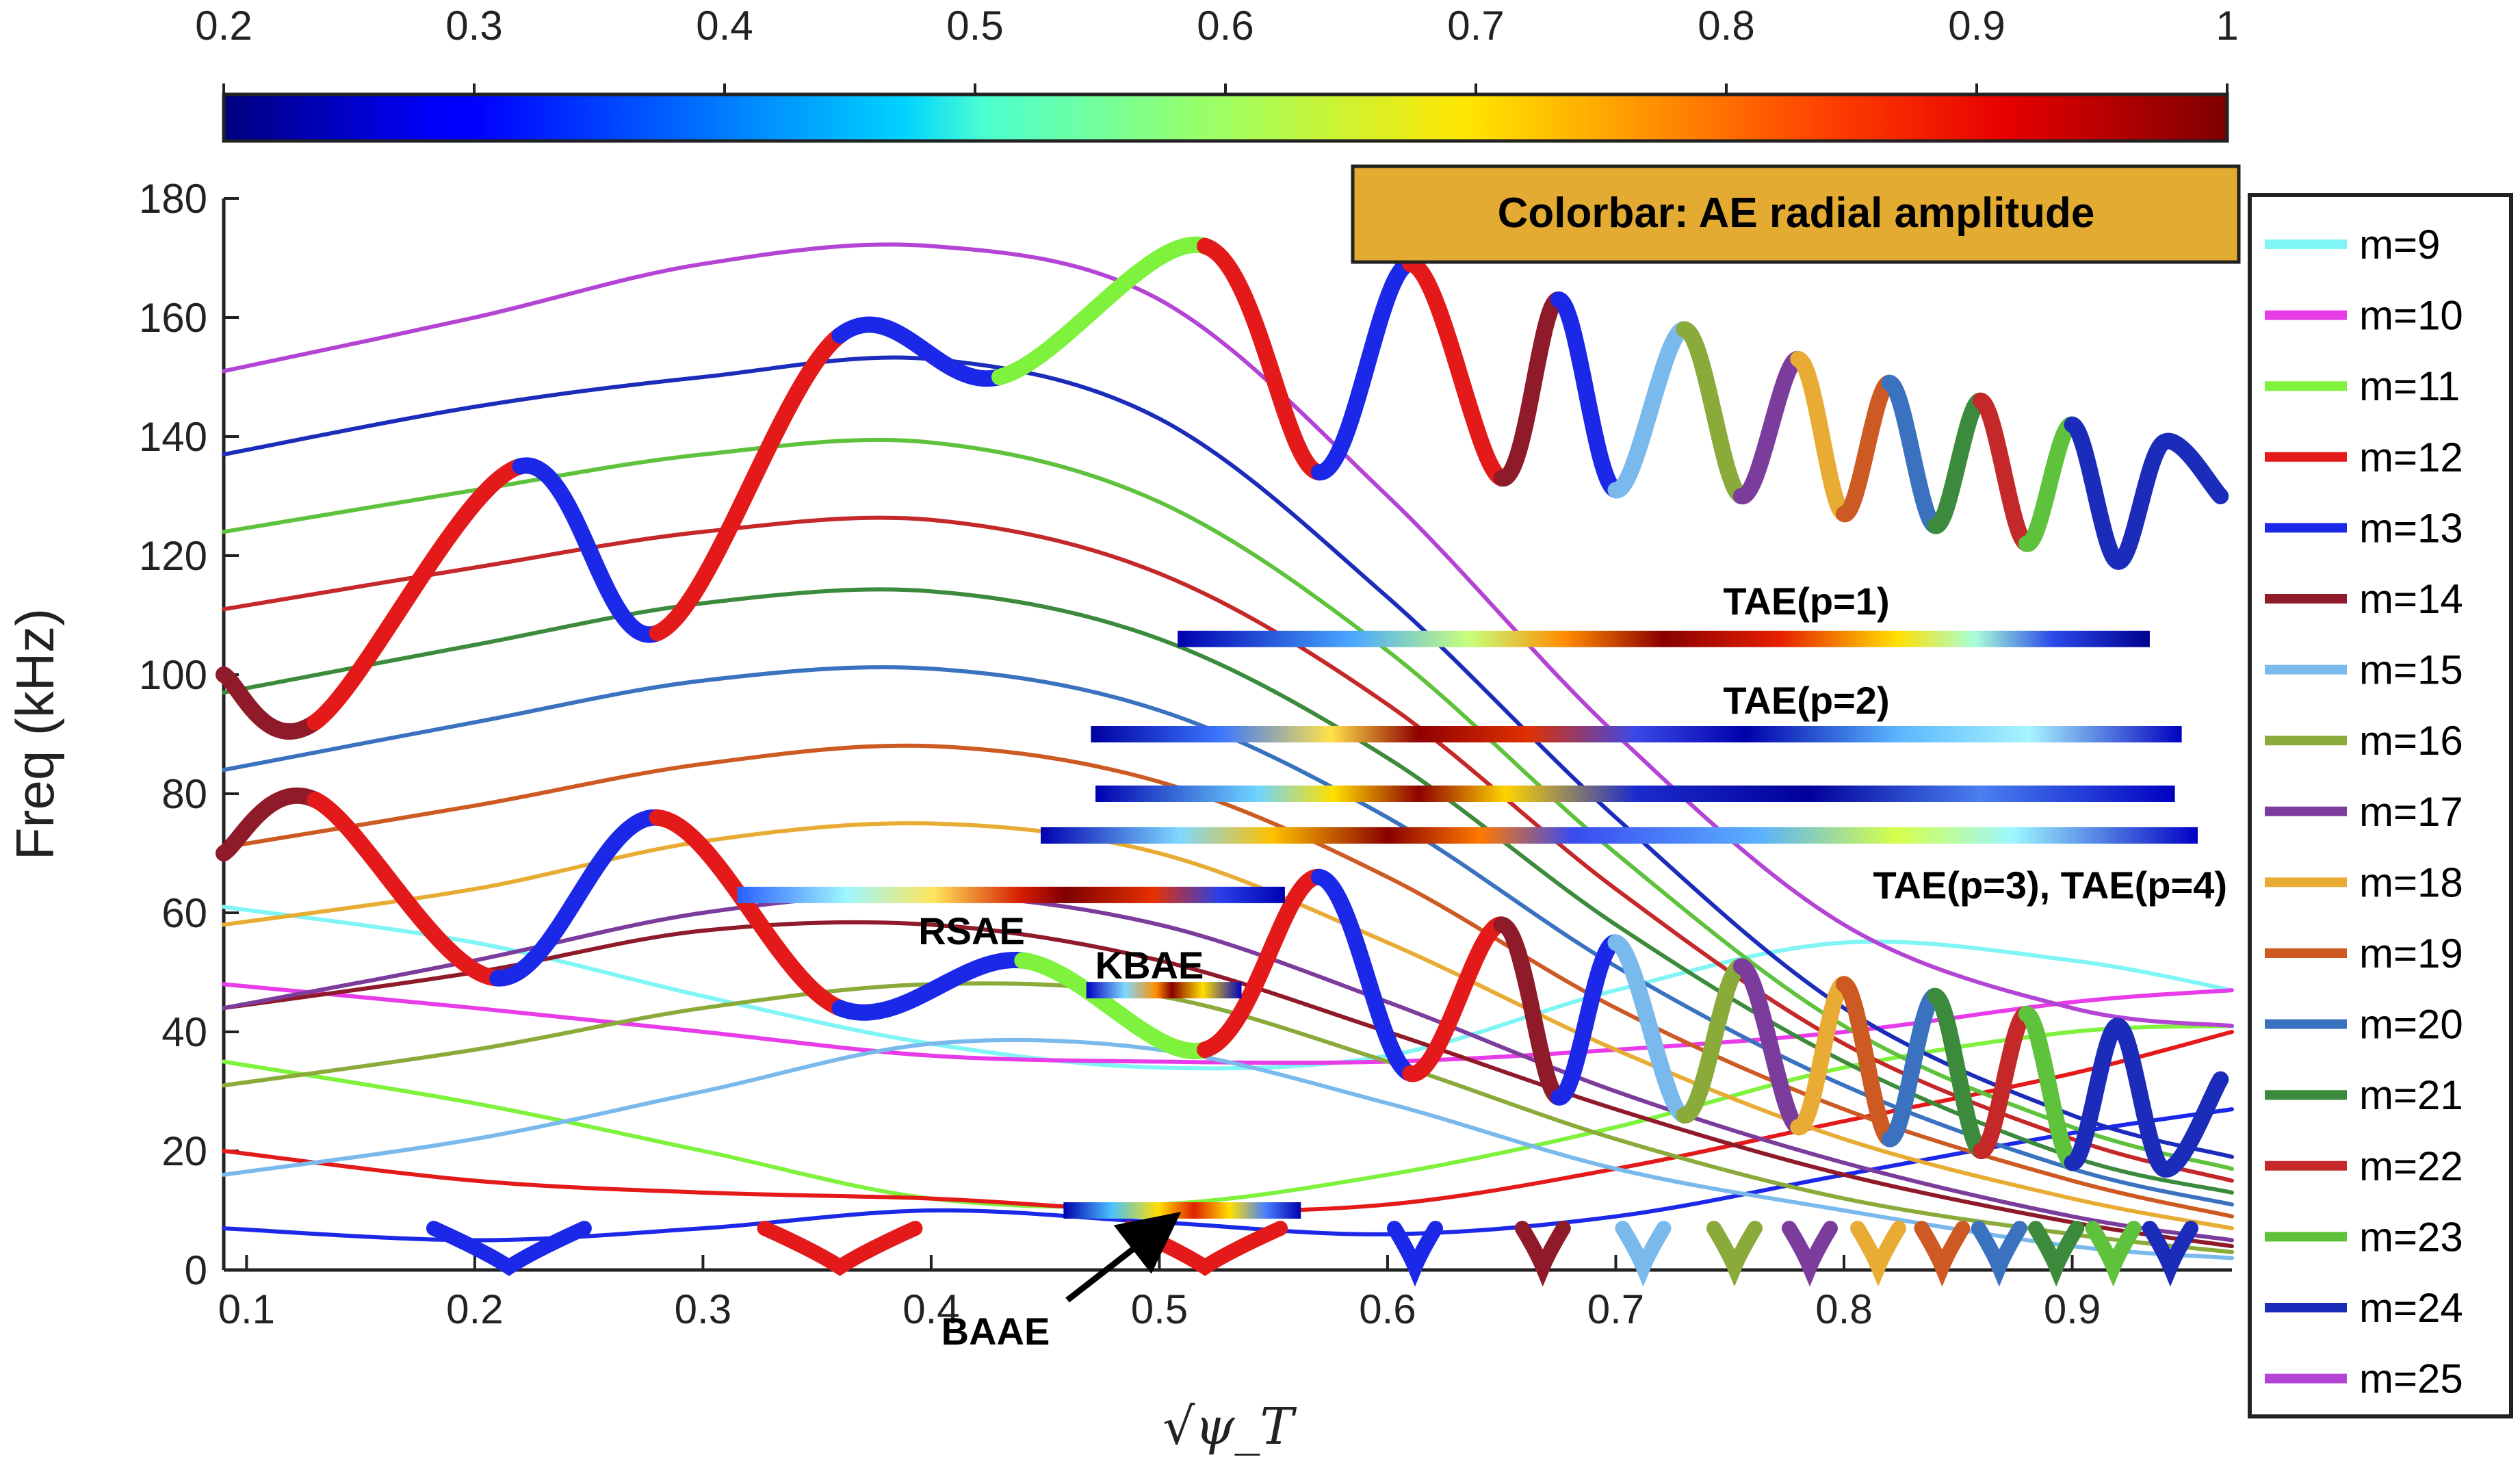  What do you see at coordinates (1011, 894) in the screenshot?
I see `mode-bar-rsae` at bounding box center [1011, 894].